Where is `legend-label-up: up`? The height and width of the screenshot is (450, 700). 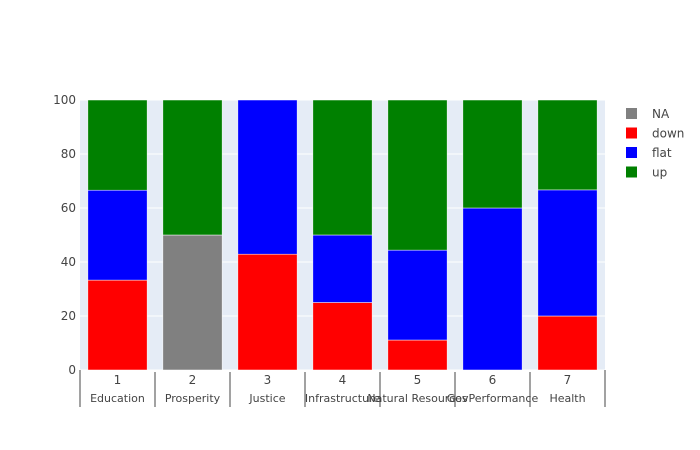
legend-label-up: up is located at coordinates (659, 173).